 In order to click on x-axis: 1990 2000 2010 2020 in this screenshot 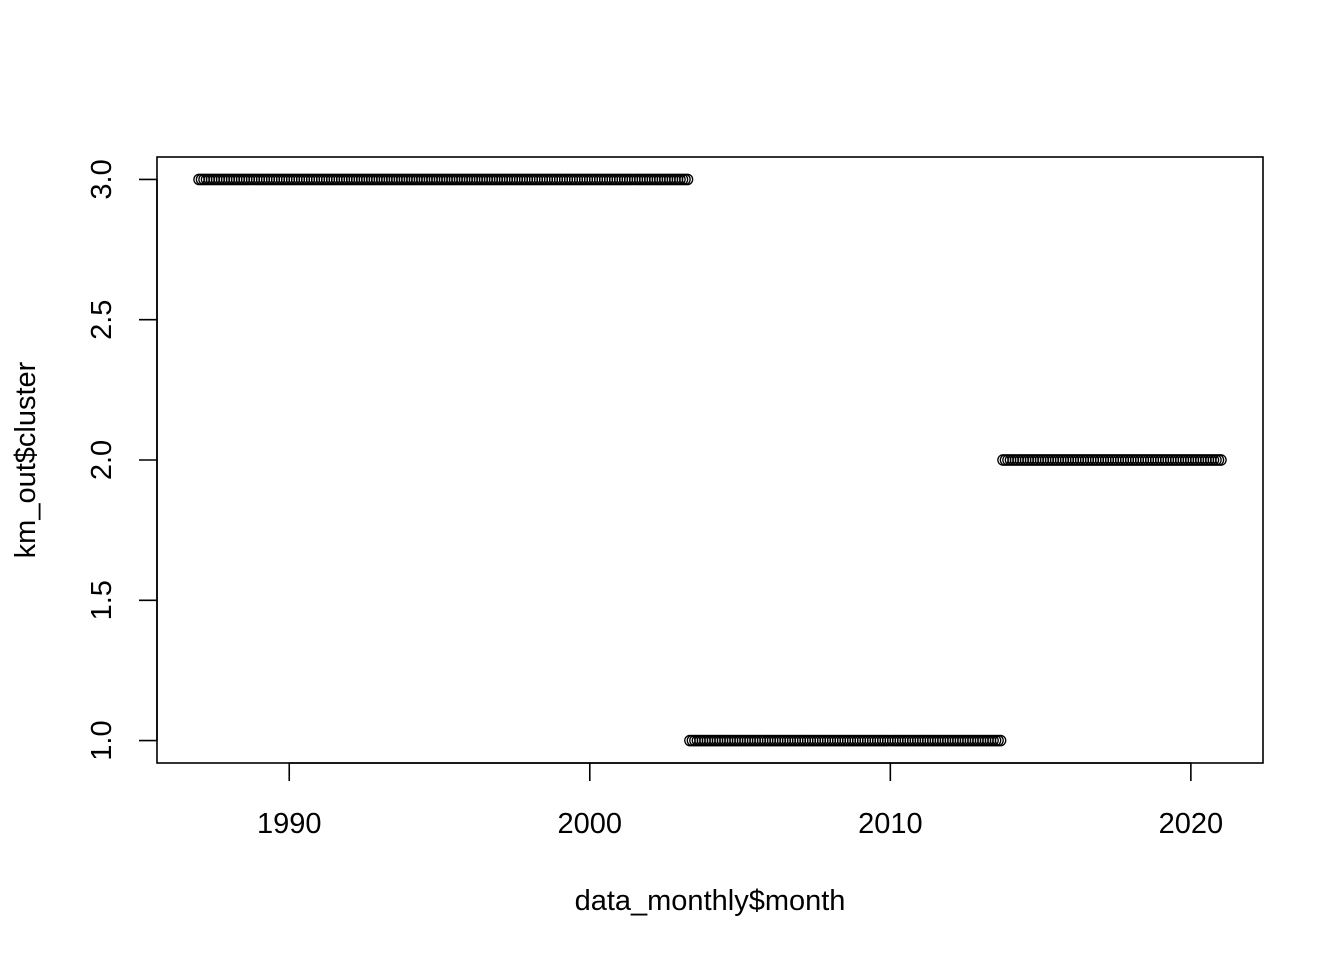, I will do `click(740, 801)`.